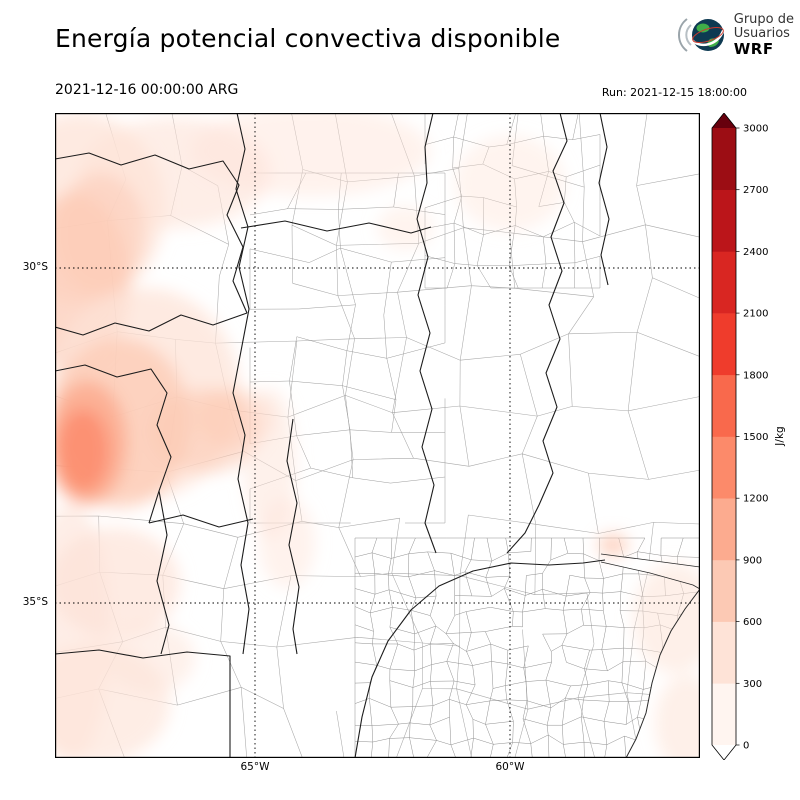  Describe the element at coordinates (755, 499) in the screenshot. I see `colorbar-tick-label: 1200` at that location.